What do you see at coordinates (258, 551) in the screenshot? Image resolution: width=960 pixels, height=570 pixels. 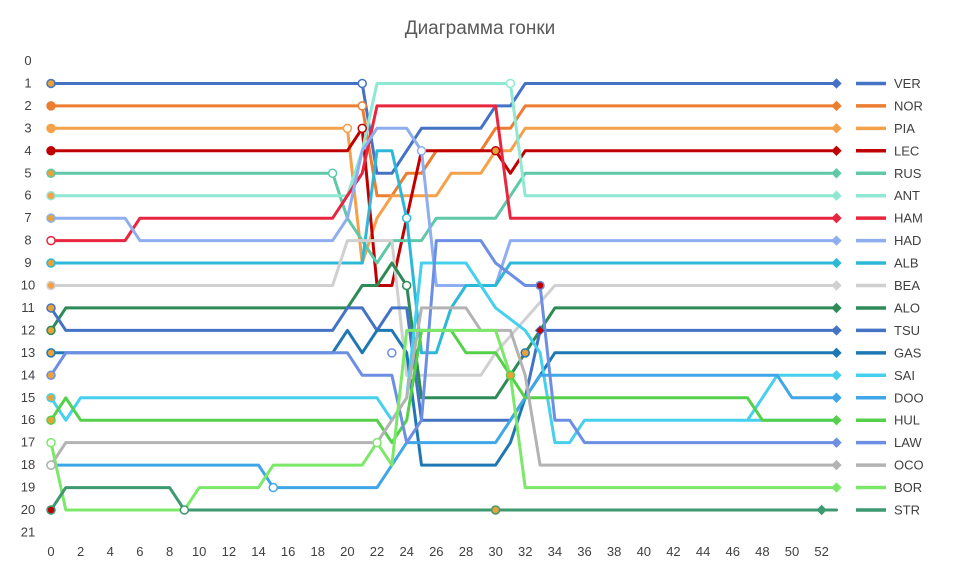 I see `x-tick-label: 14` at bounding box center [258, 551].